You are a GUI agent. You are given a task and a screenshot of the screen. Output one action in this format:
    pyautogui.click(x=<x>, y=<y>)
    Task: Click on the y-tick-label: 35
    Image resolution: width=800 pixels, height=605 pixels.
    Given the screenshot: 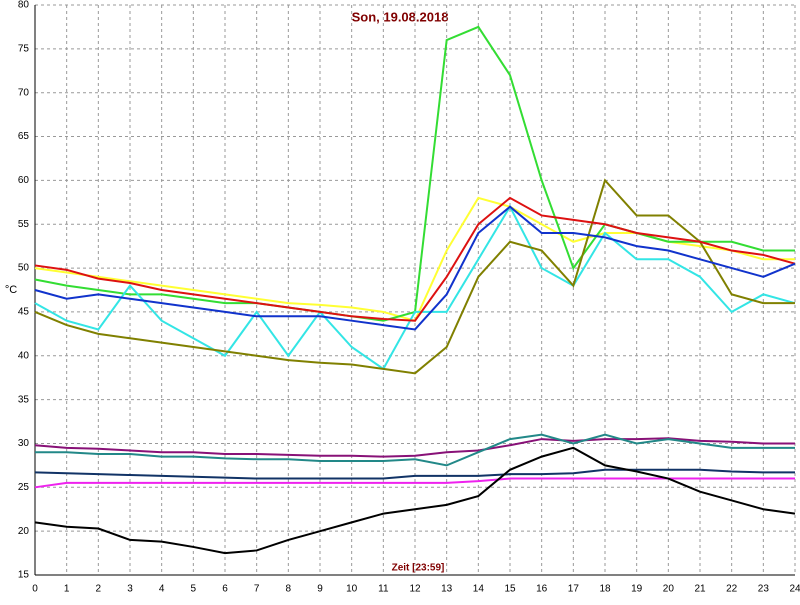 What is the action you would take?
    pyautogui.click(x=24, y=399)
    